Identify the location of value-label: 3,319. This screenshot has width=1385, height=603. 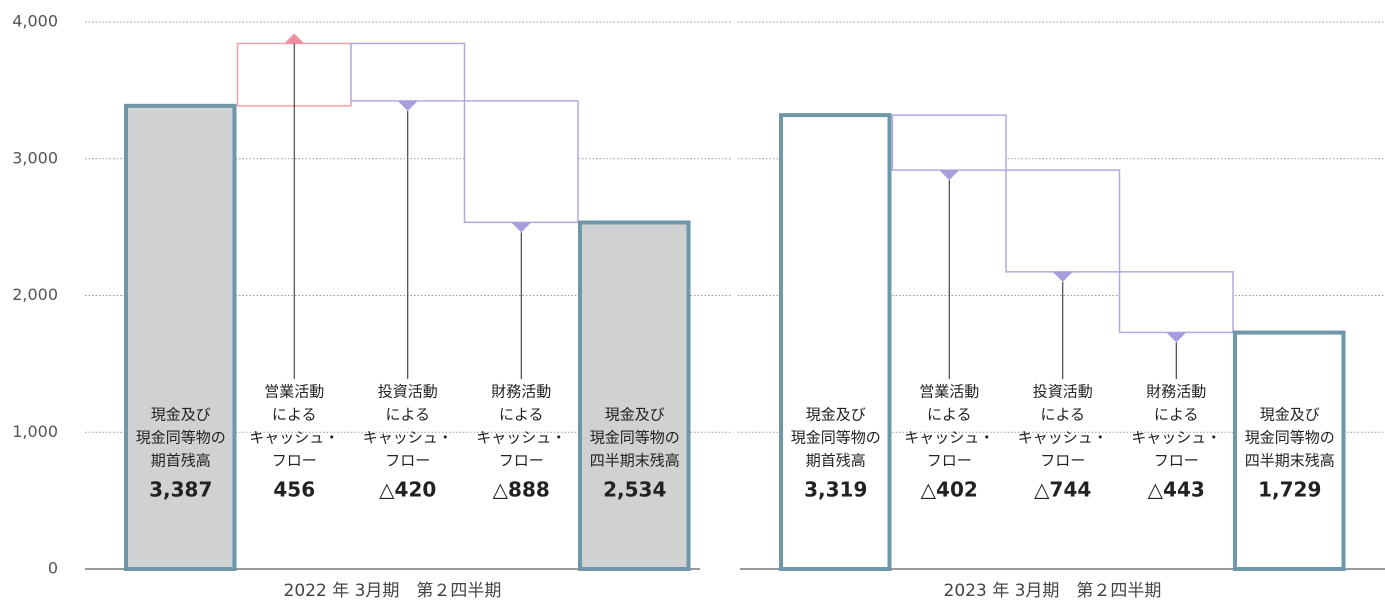
(835, 490).